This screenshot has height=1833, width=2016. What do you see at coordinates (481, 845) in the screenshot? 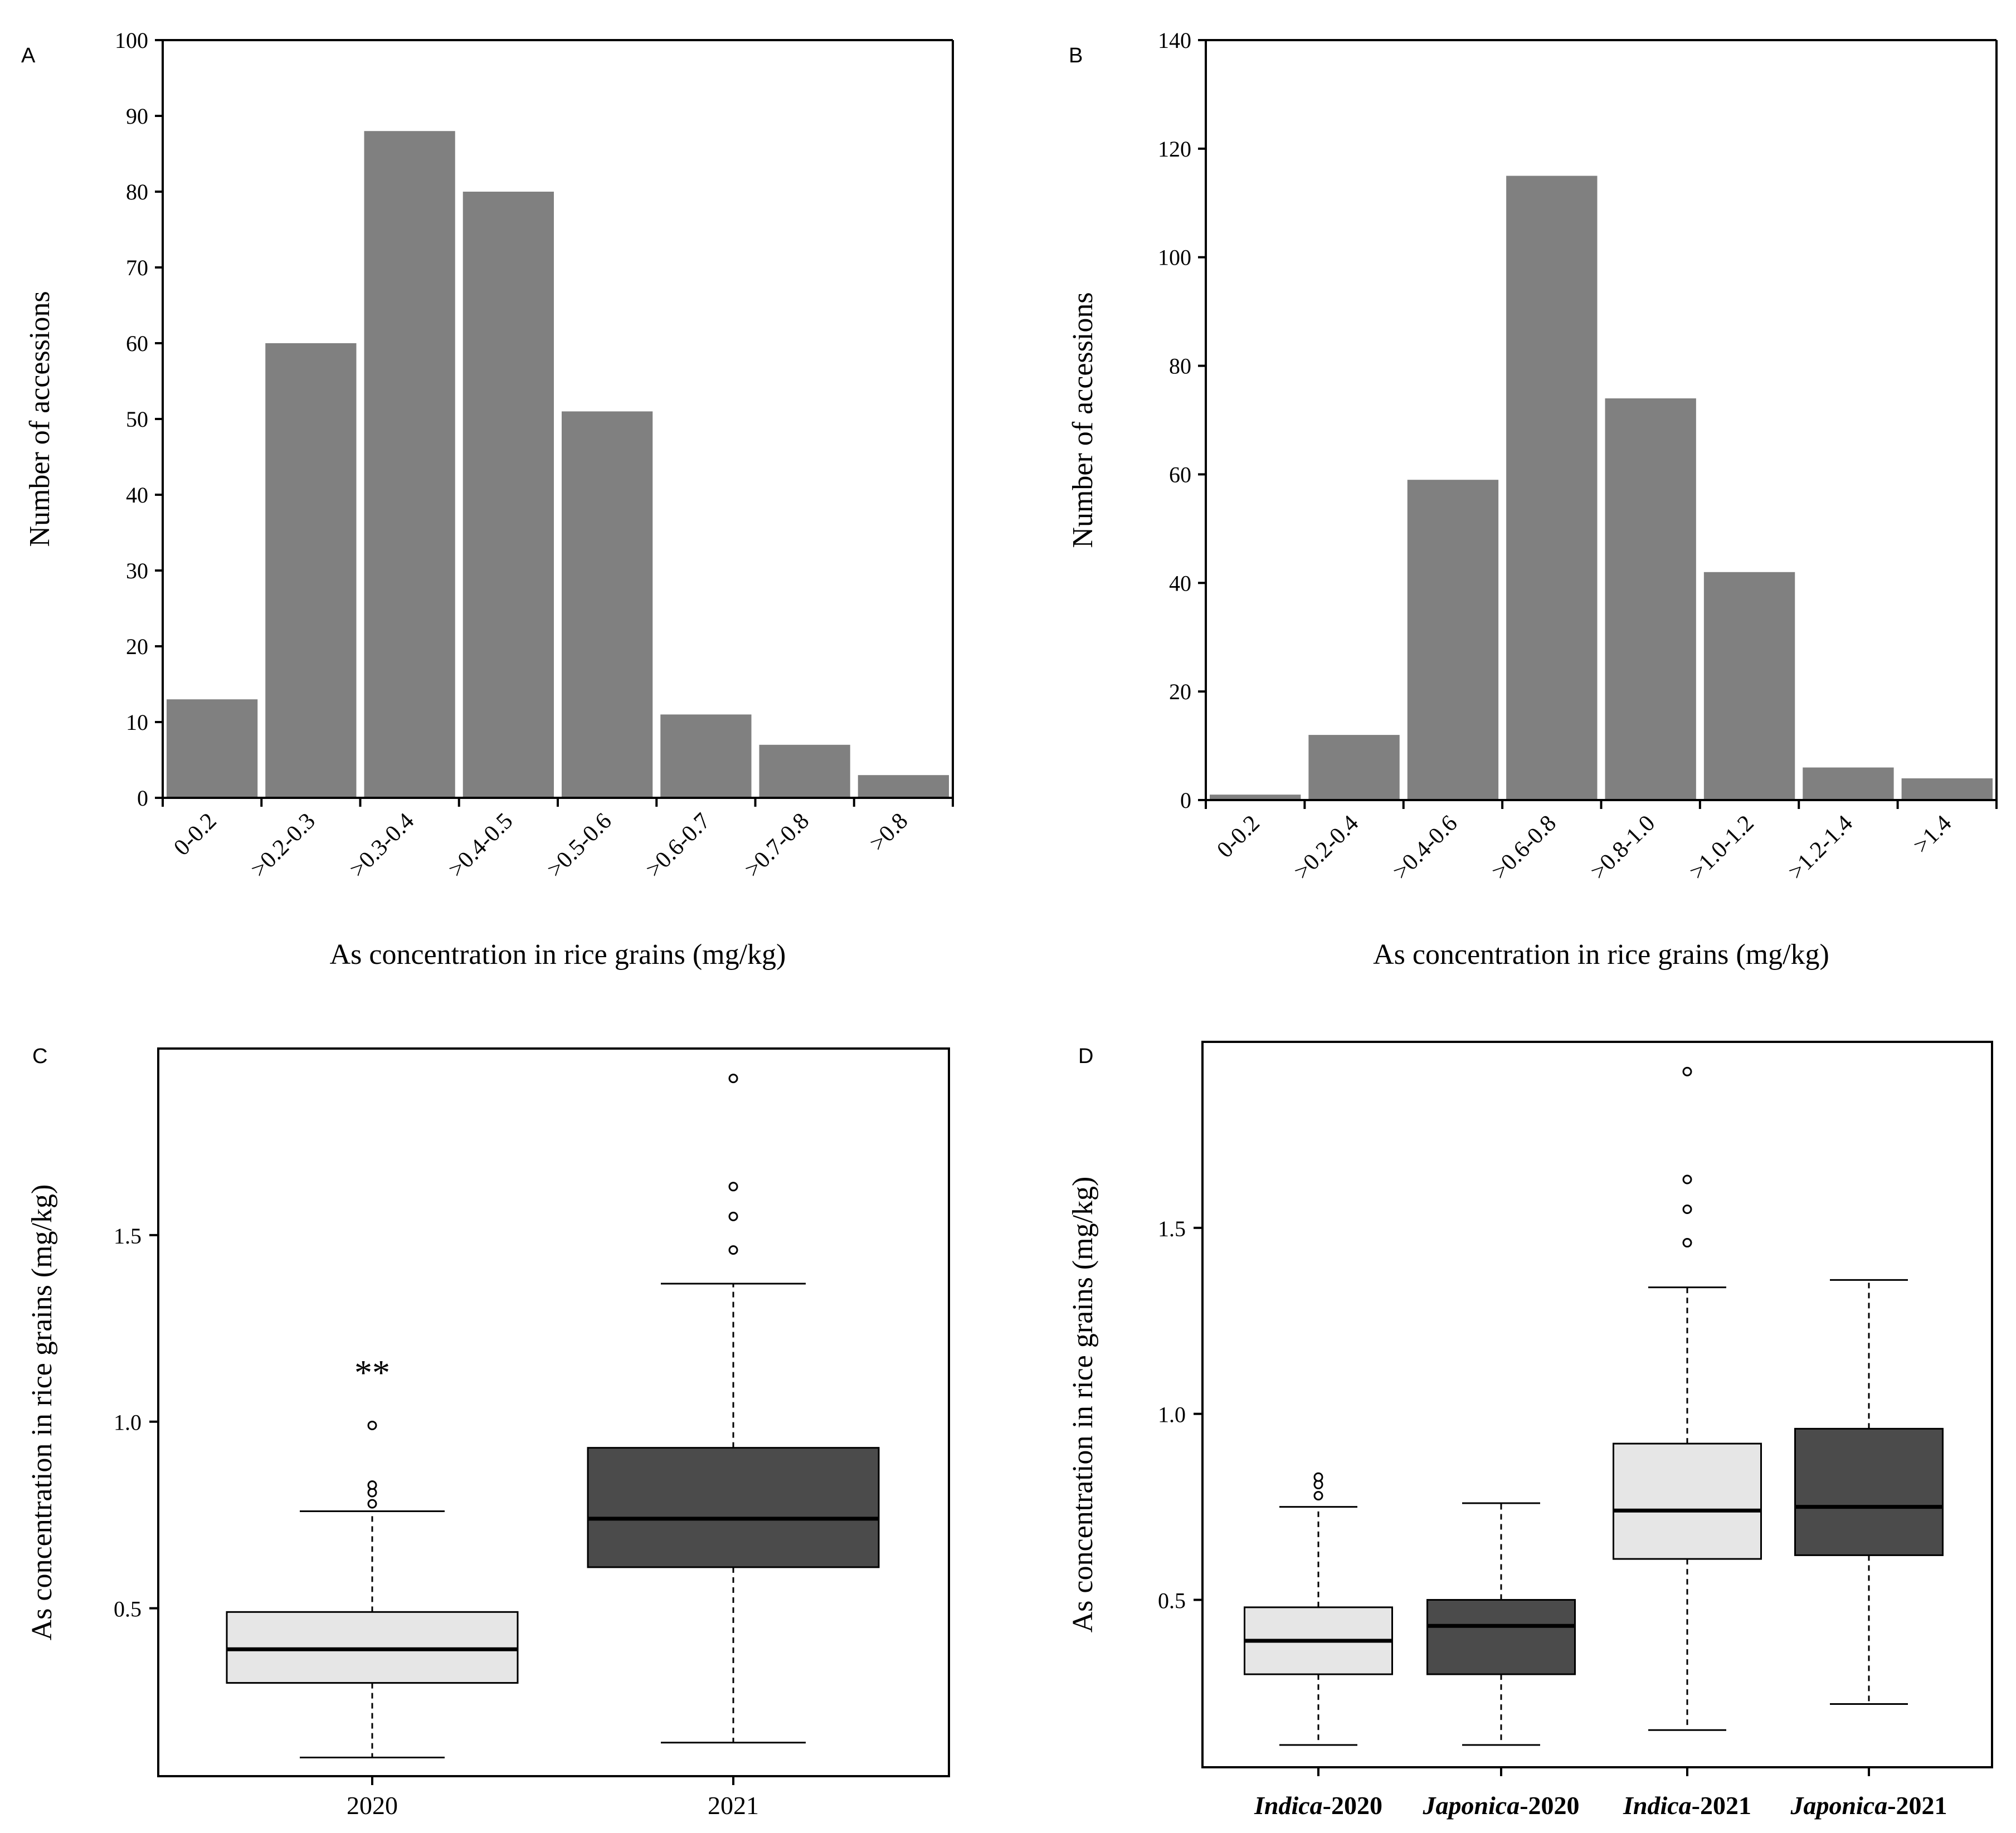
I see `x-category-label: >0.4-0.5` at bounding box center [481, 845].